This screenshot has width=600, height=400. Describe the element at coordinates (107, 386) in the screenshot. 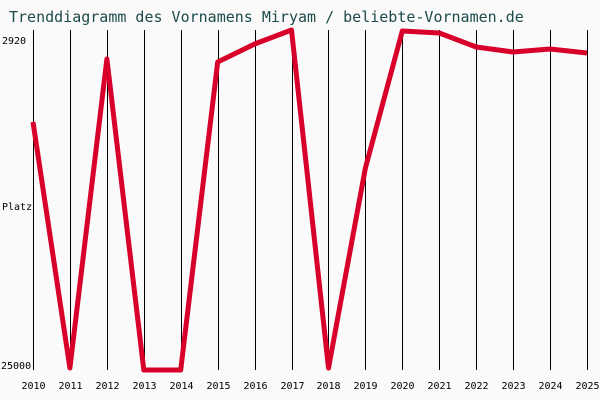

I see `x-tick-label: 2012` at that location.